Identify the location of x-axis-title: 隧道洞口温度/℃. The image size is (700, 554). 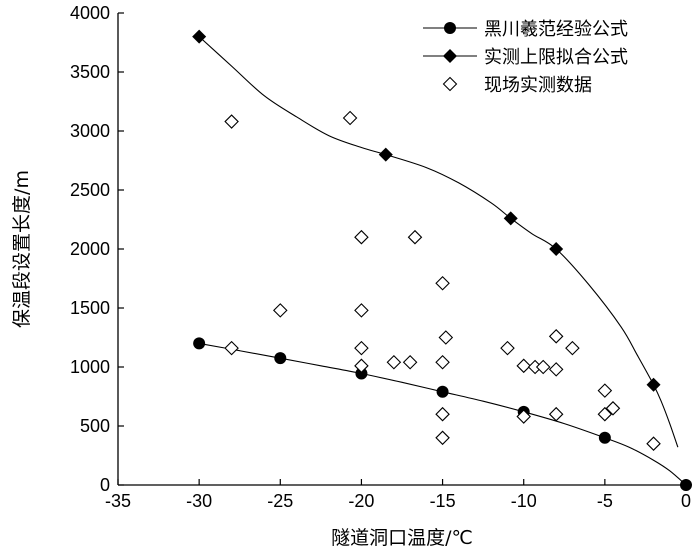
(402, 538).